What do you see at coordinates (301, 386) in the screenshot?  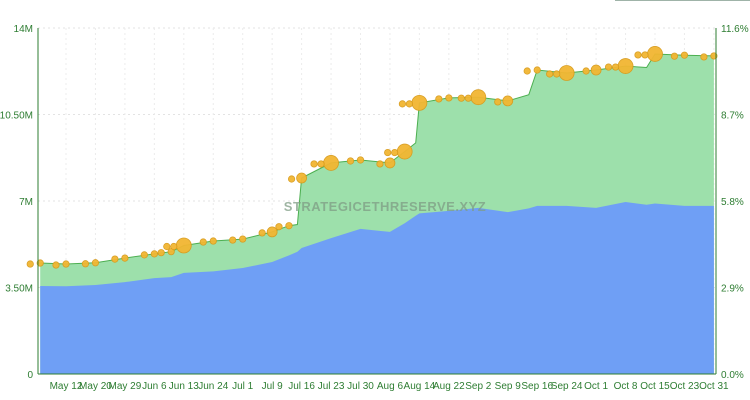 I see `x-tick-label: Jul 16` at bounding box center [301, 386].